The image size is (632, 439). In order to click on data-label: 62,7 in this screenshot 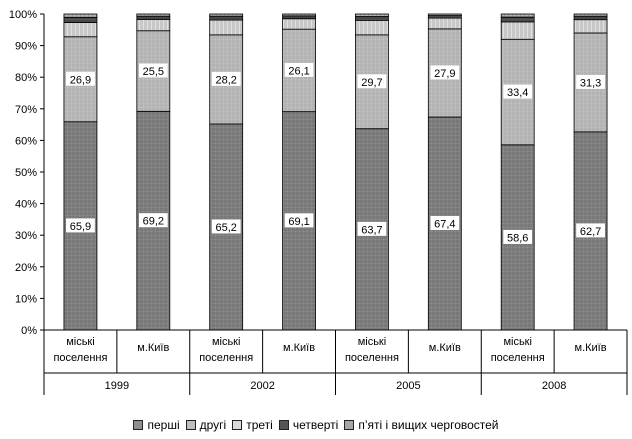, I will do `click(590, 232)`.